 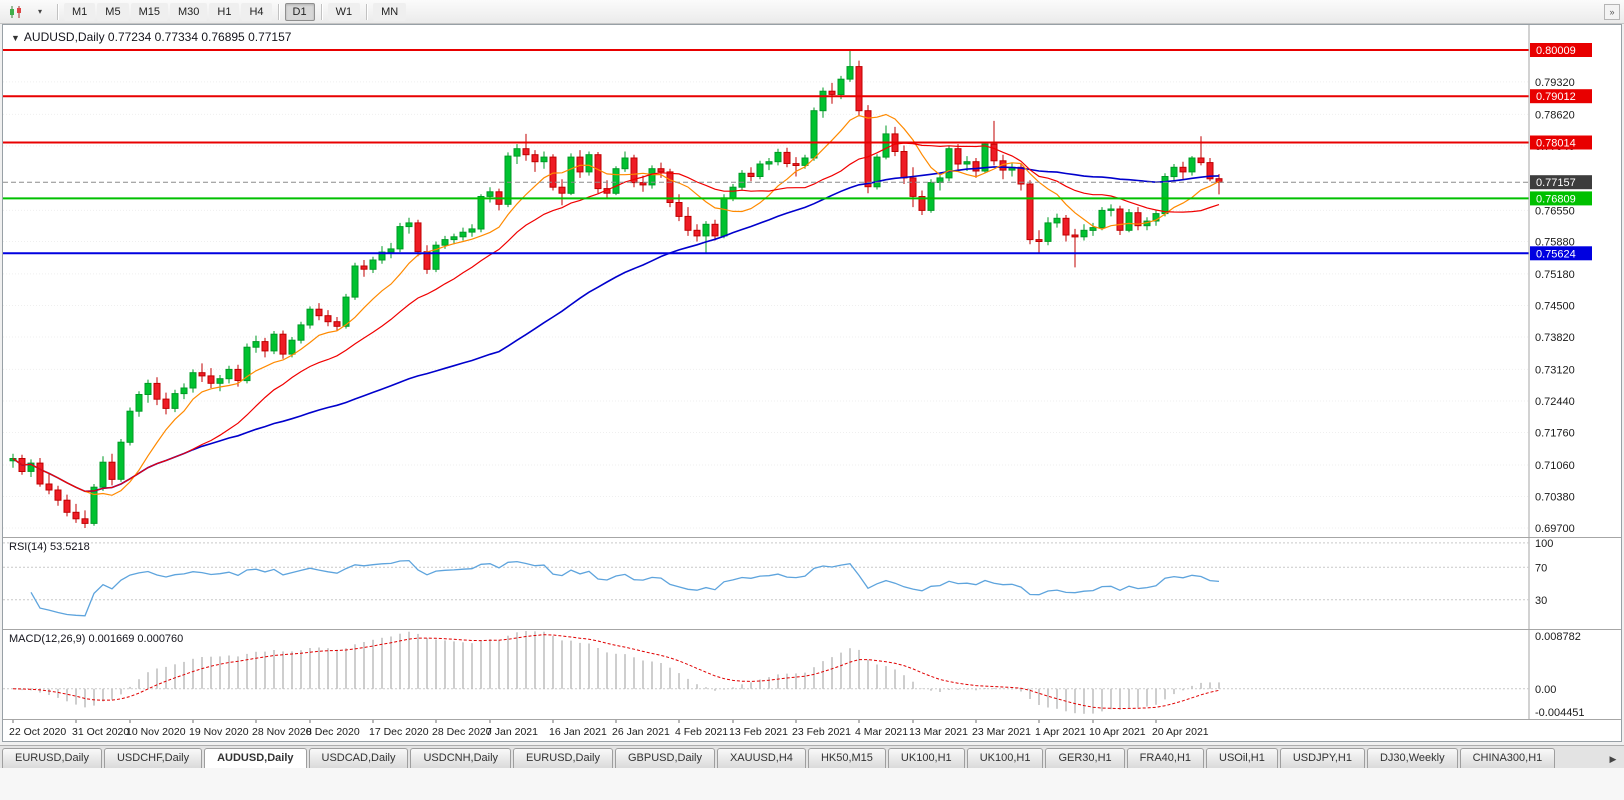 I want to click on date-axis-label: 22 Oct 2020, so click(x=37, y=732).